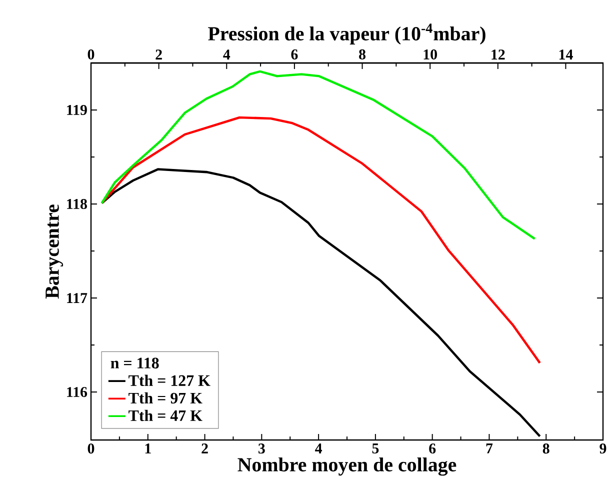  Describe the element at coordinates (498, 55) in the screenshot. I see `x2-tick-label: 12` at that location.